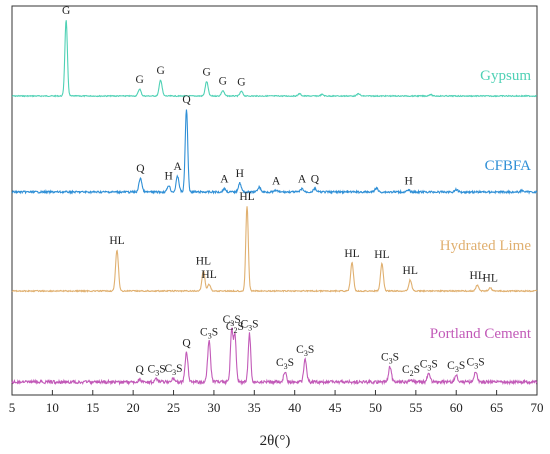 The image size is (550, 454). I want to click on series-line-portland-cement, so click(274, 356).